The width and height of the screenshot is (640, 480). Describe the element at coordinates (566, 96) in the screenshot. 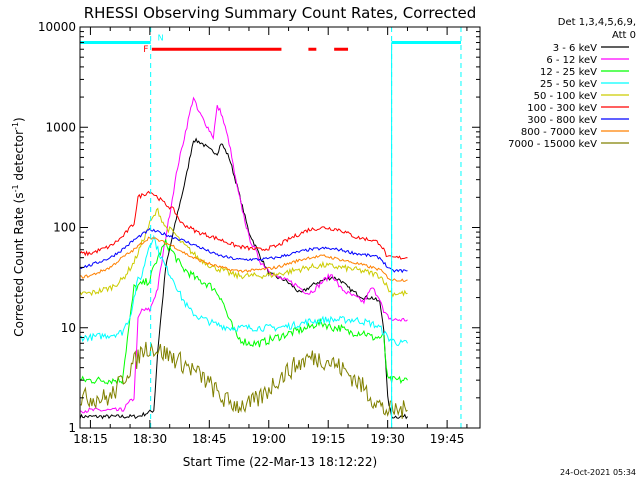

I see `legend-label-5: 50 - 100 keV` at that location.